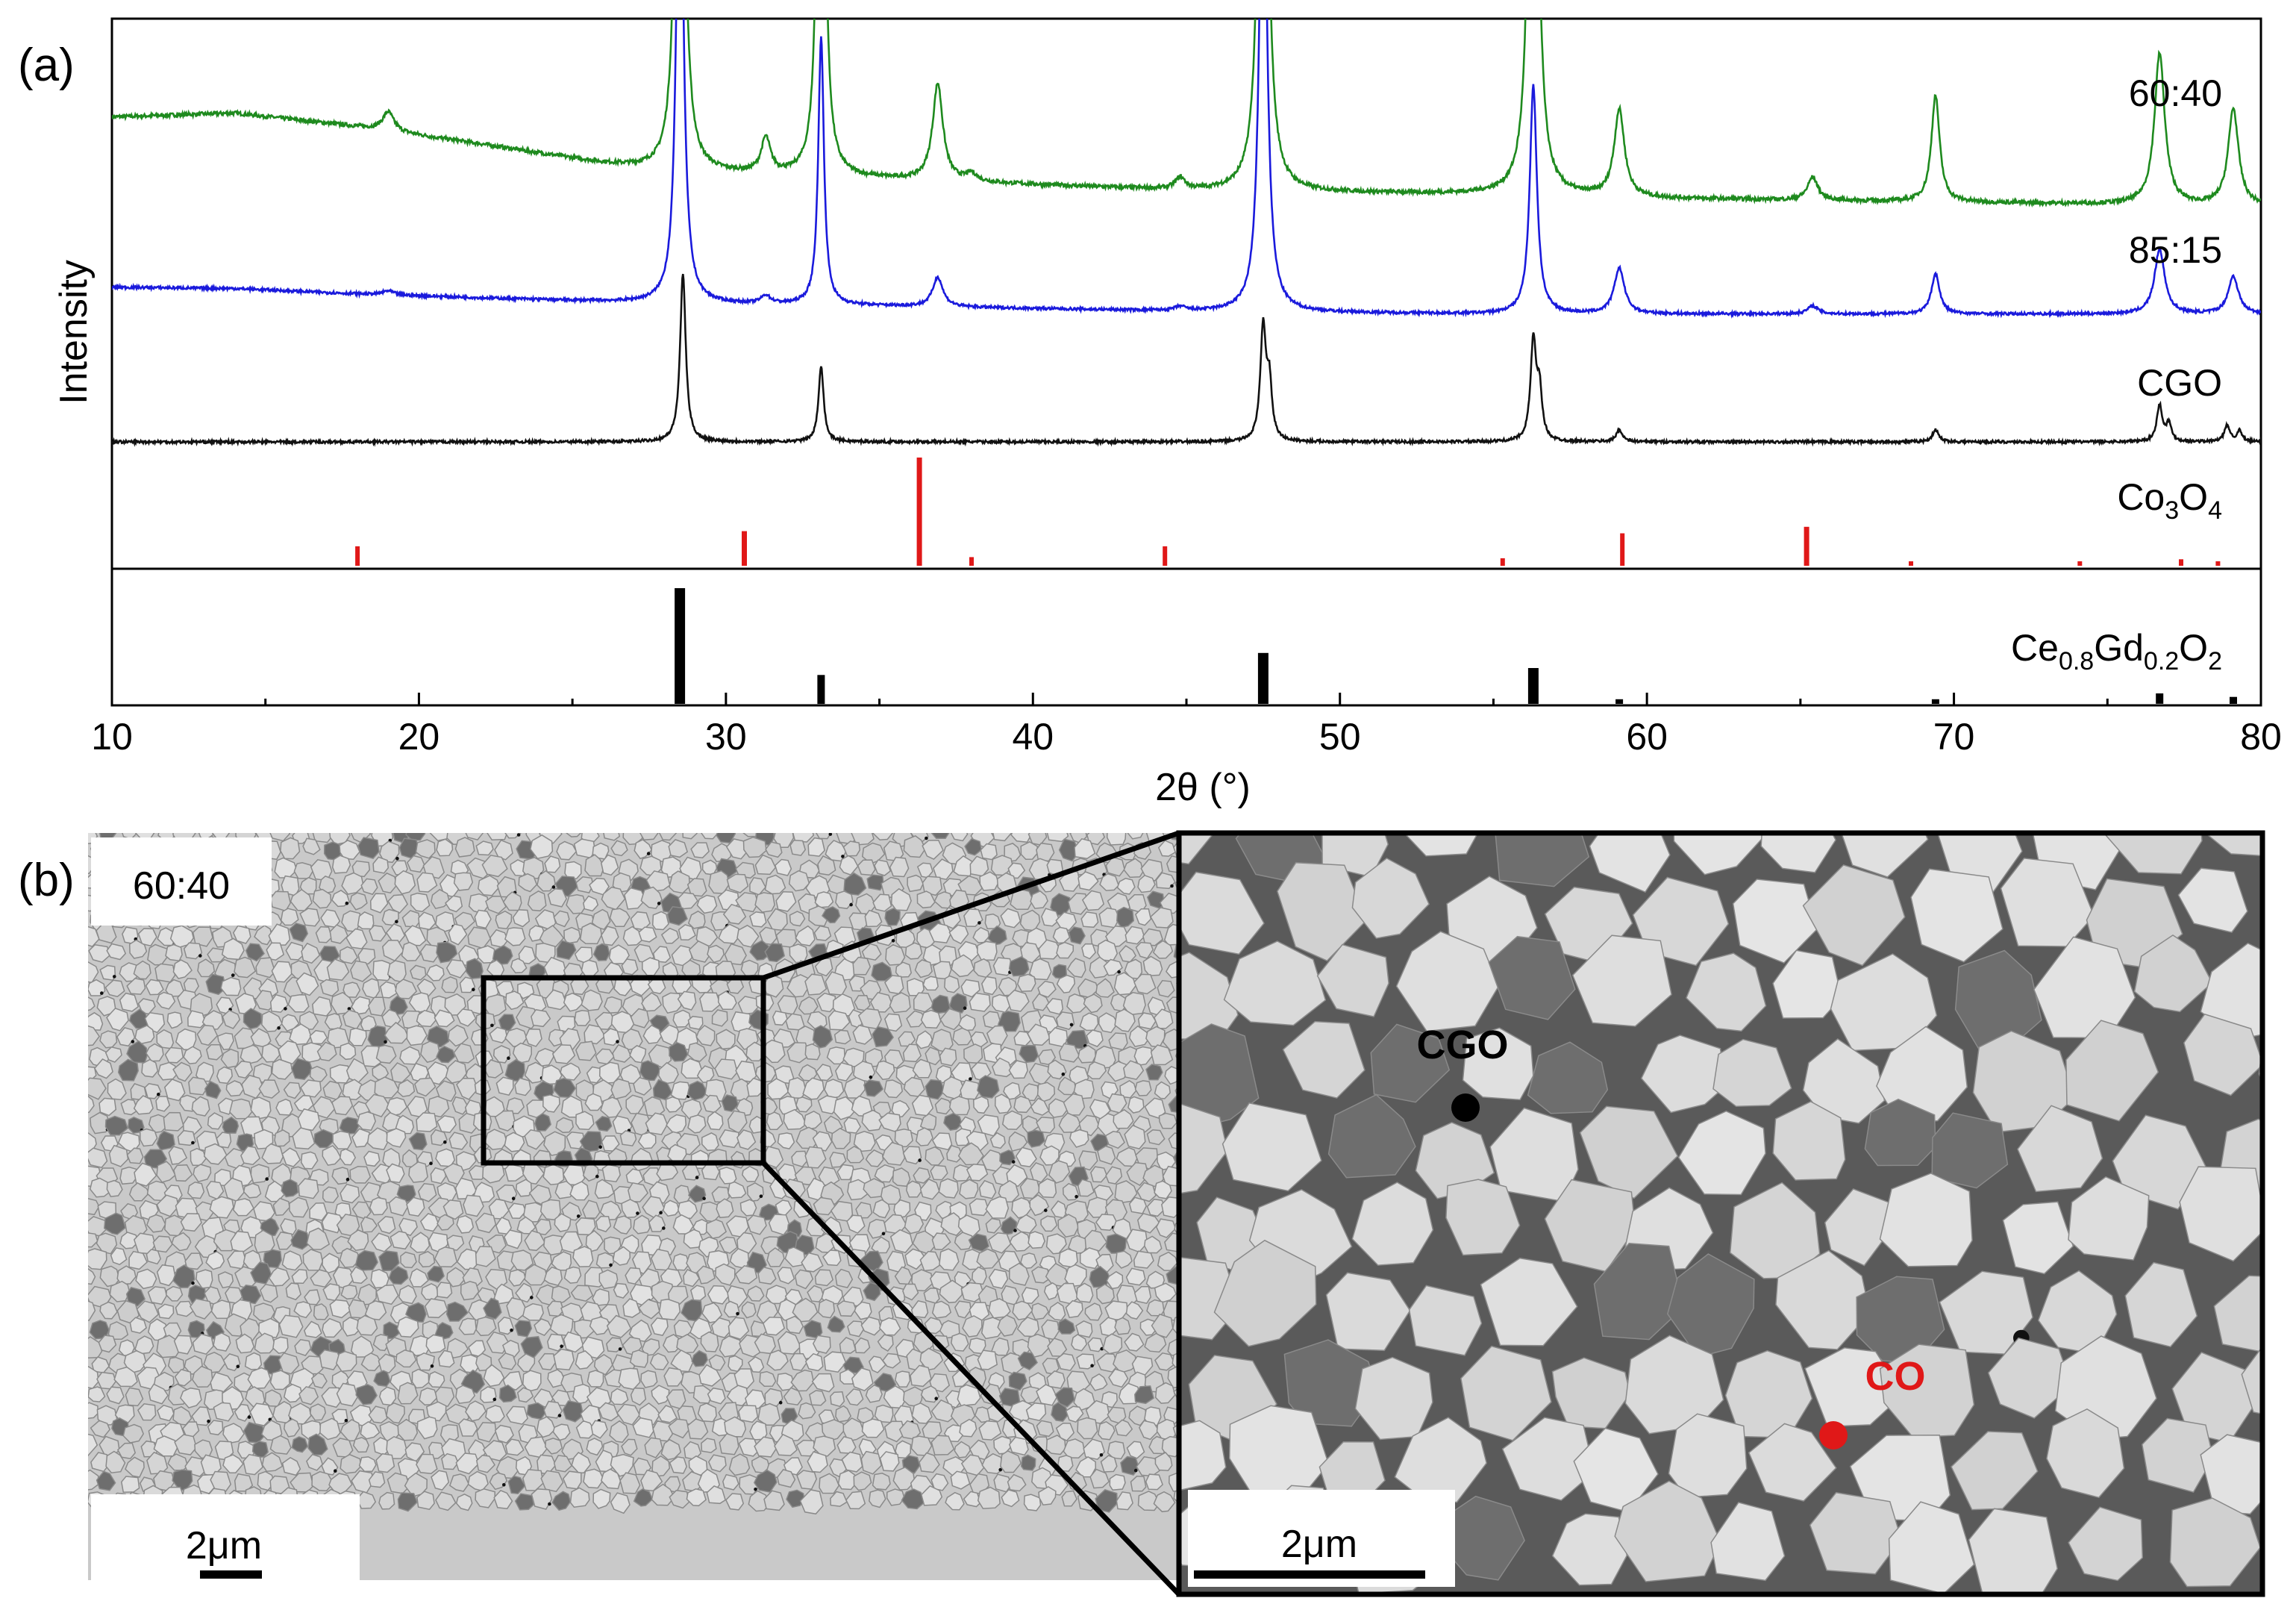  I want to click on marker-dot-co, so click(1834, 1435).